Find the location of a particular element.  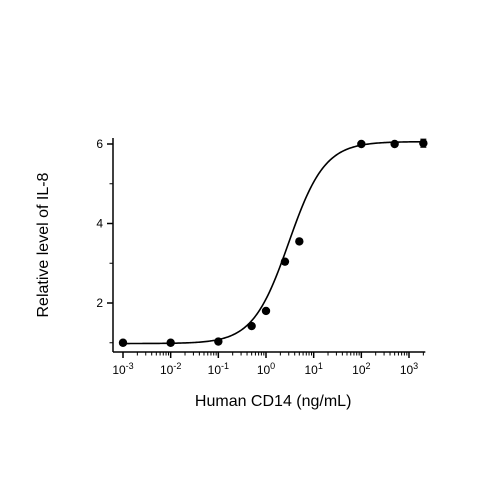

x-tick-label: 10⁻² is located at coordinates (170, 369).